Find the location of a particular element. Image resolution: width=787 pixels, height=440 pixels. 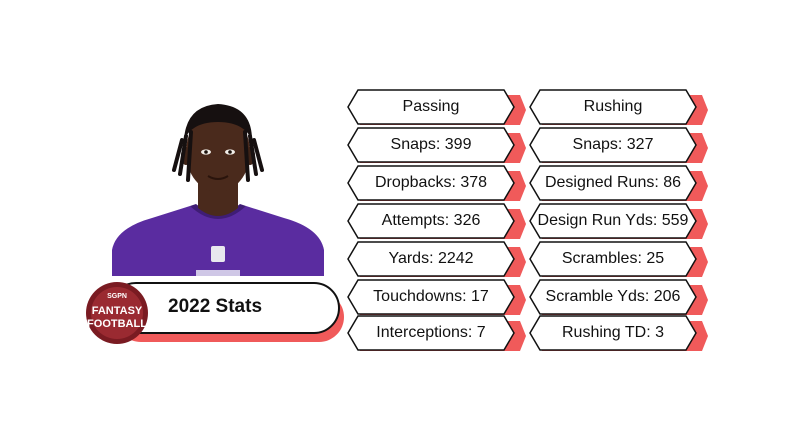

passing-interceptions: Interceptions: 7 is located at coordinates (431, 332).